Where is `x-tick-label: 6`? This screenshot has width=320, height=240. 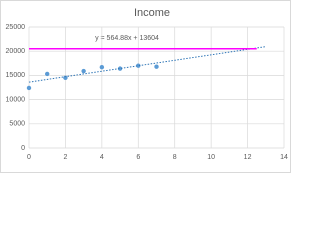
x-tick-label: 6 is located at coordinates (138, 157).